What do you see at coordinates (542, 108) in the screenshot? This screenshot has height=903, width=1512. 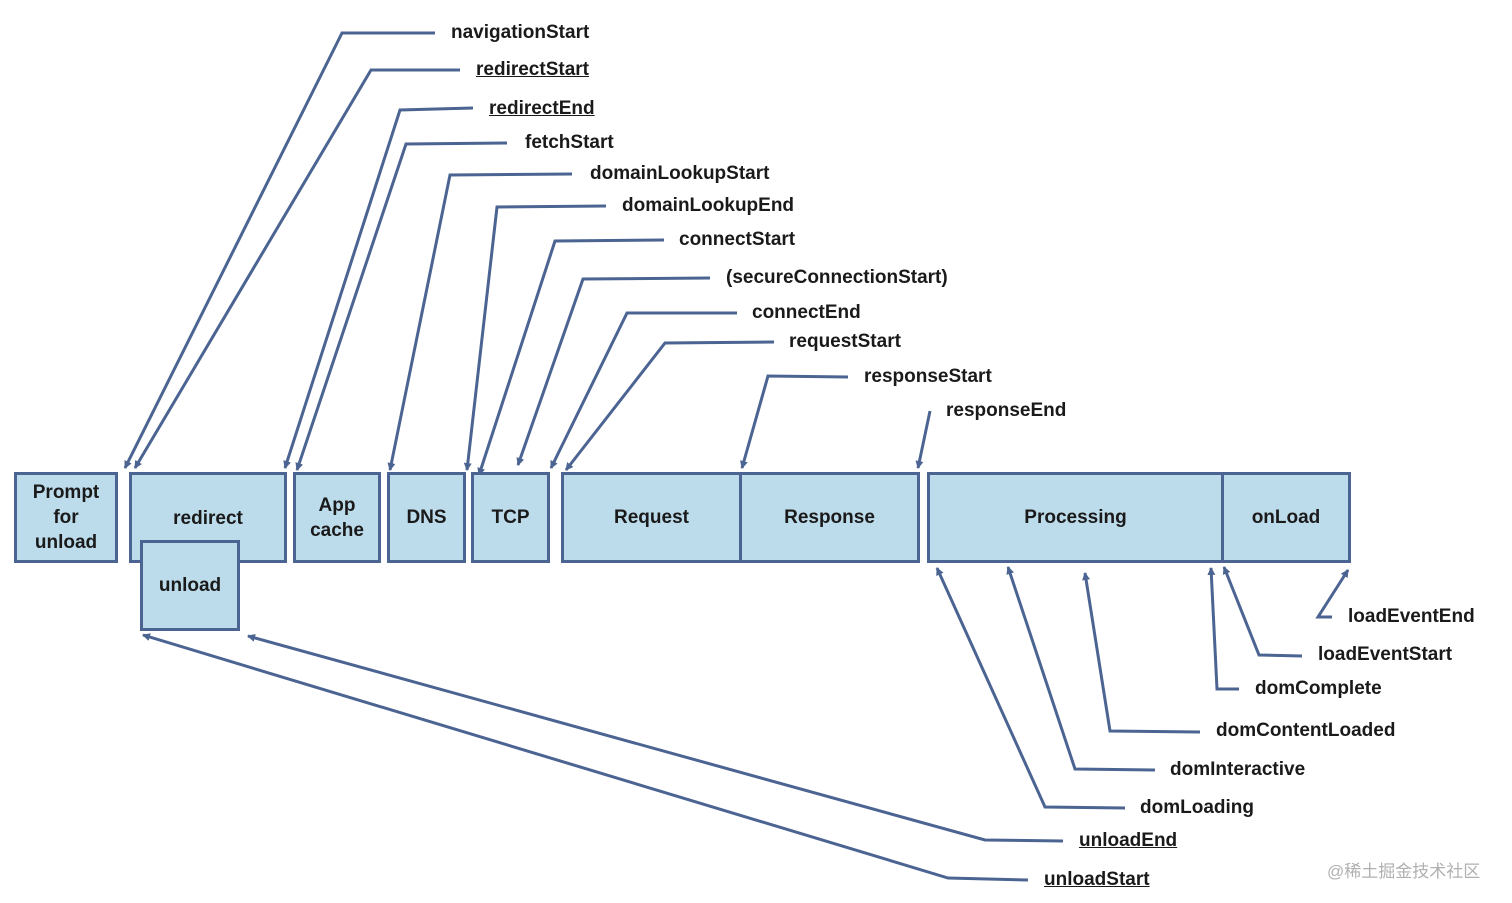 I see `event-label-redirect-end: redirectEnd` at bounding box center [542, 108].